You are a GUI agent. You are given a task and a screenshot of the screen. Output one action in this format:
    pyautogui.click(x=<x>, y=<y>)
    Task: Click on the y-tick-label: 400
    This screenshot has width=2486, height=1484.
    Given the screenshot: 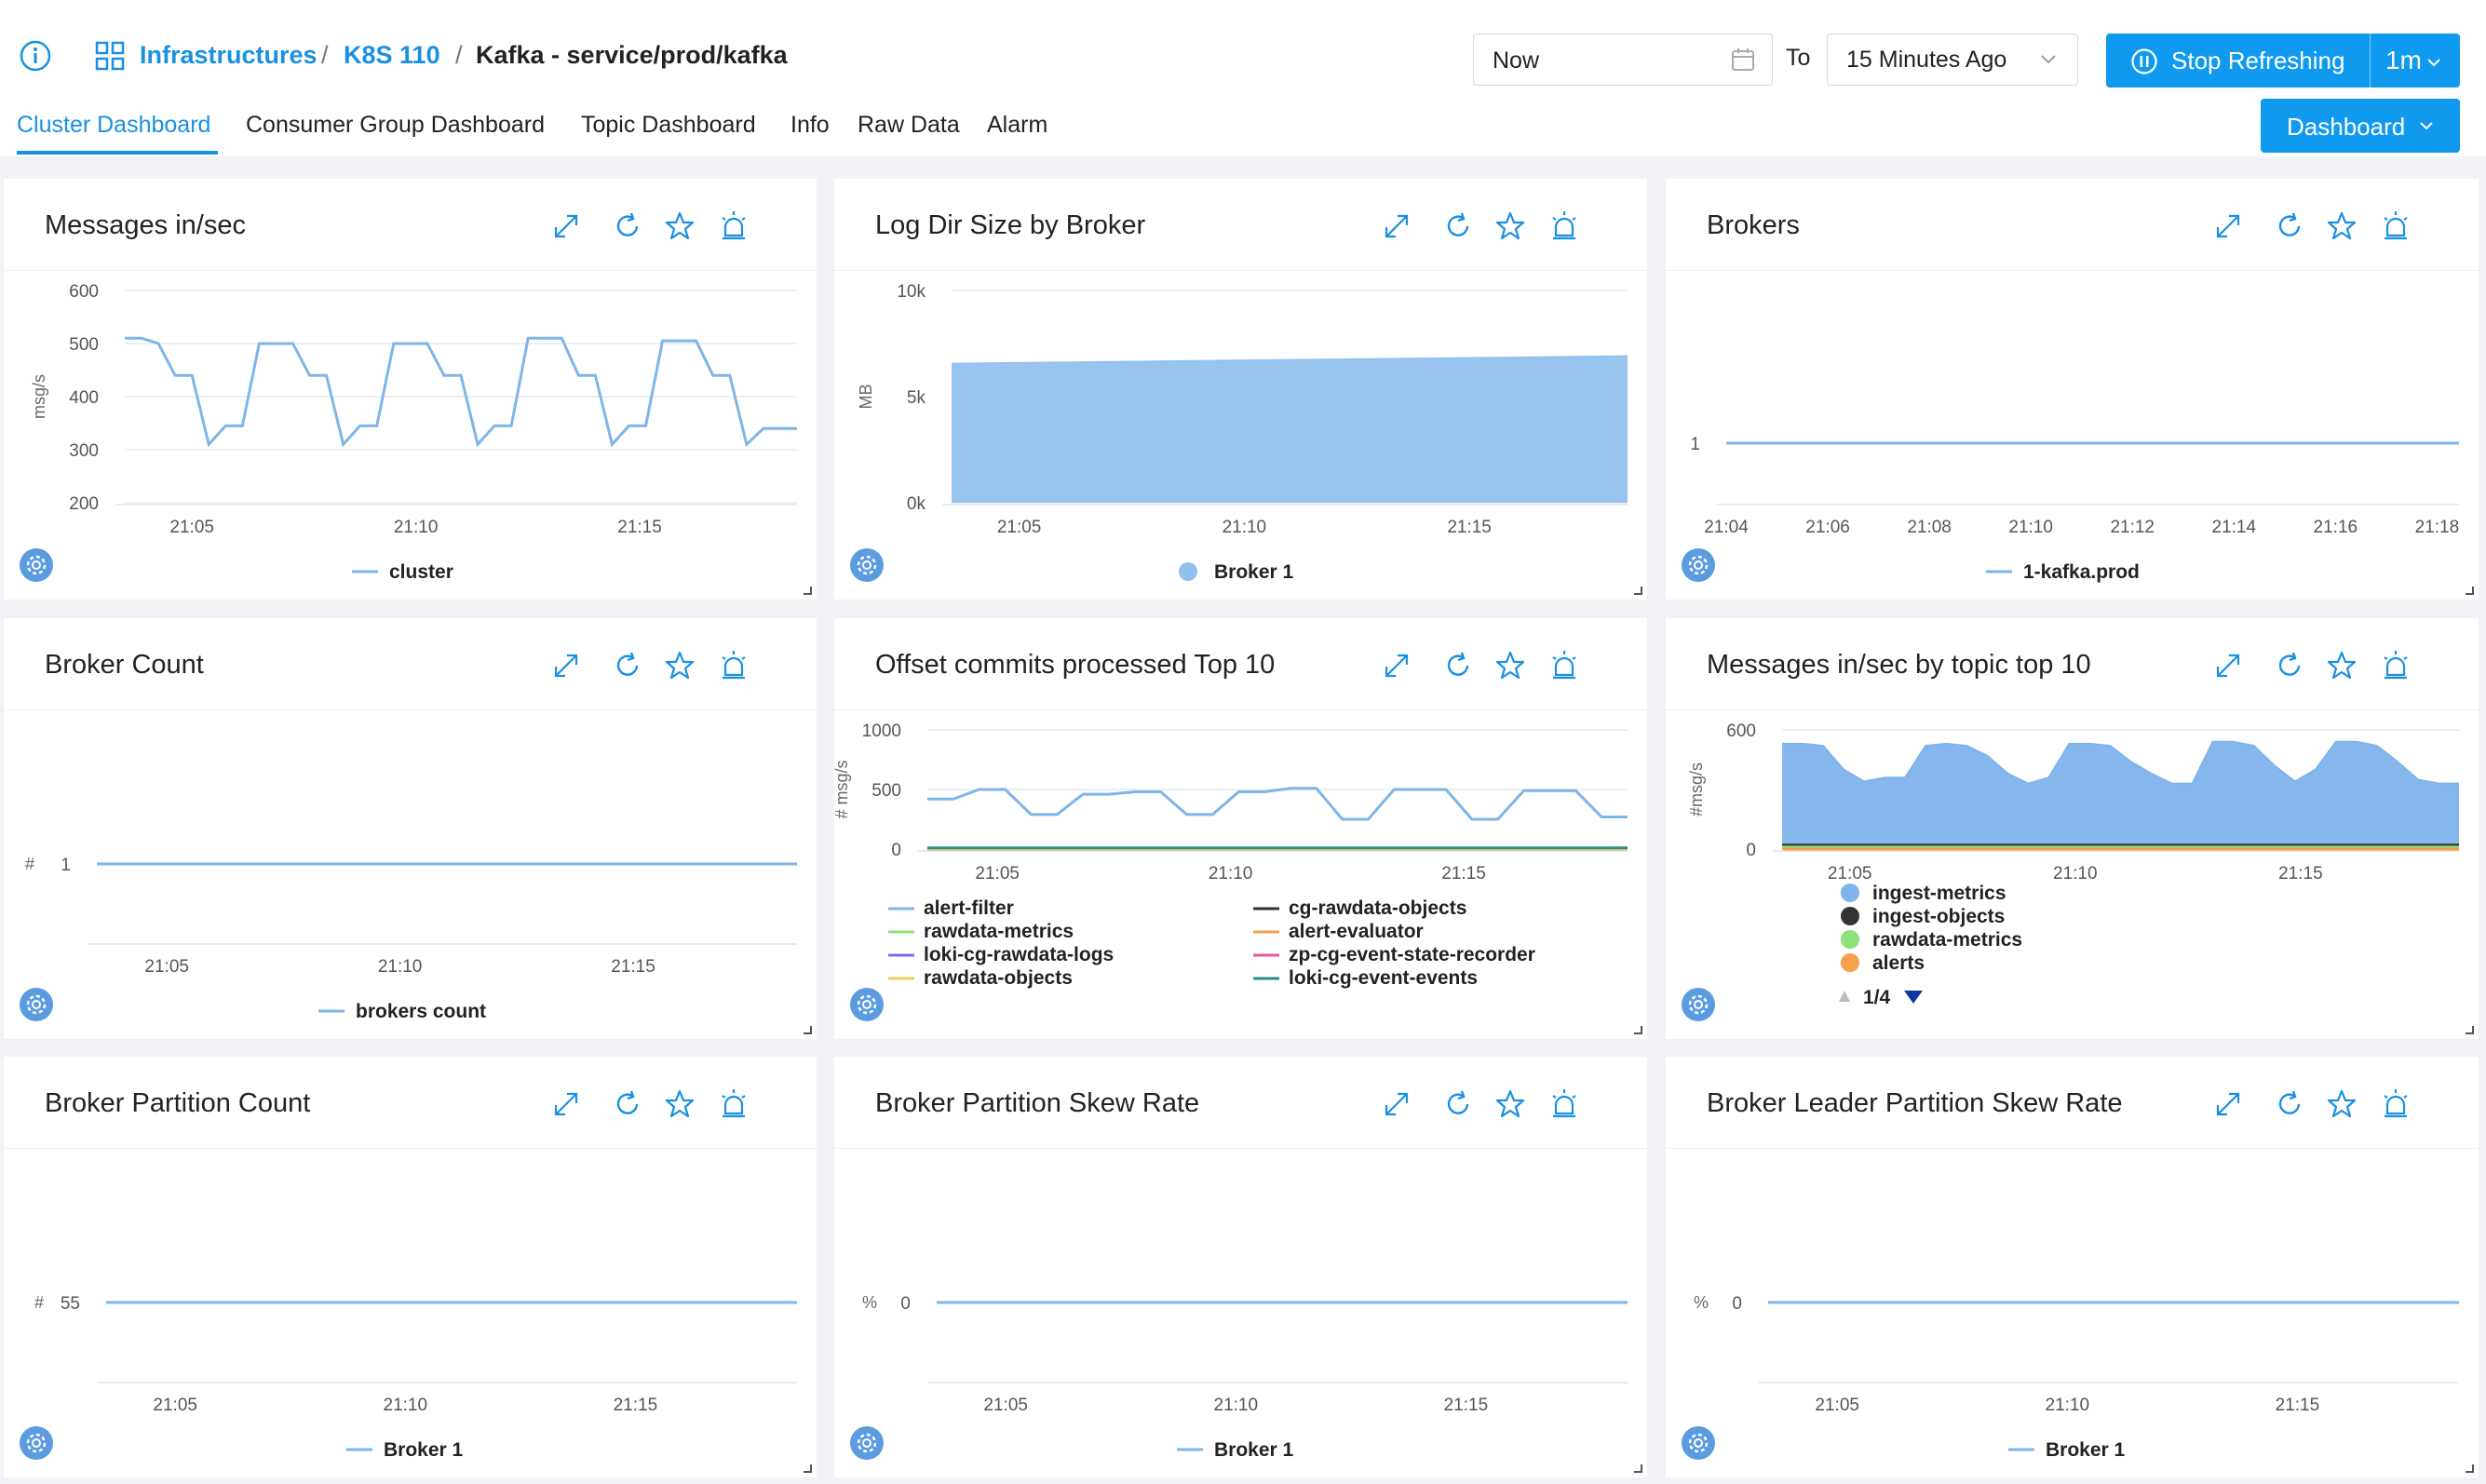 What is the action you would take?
    pyautogui.click(x=84, y=398)
    